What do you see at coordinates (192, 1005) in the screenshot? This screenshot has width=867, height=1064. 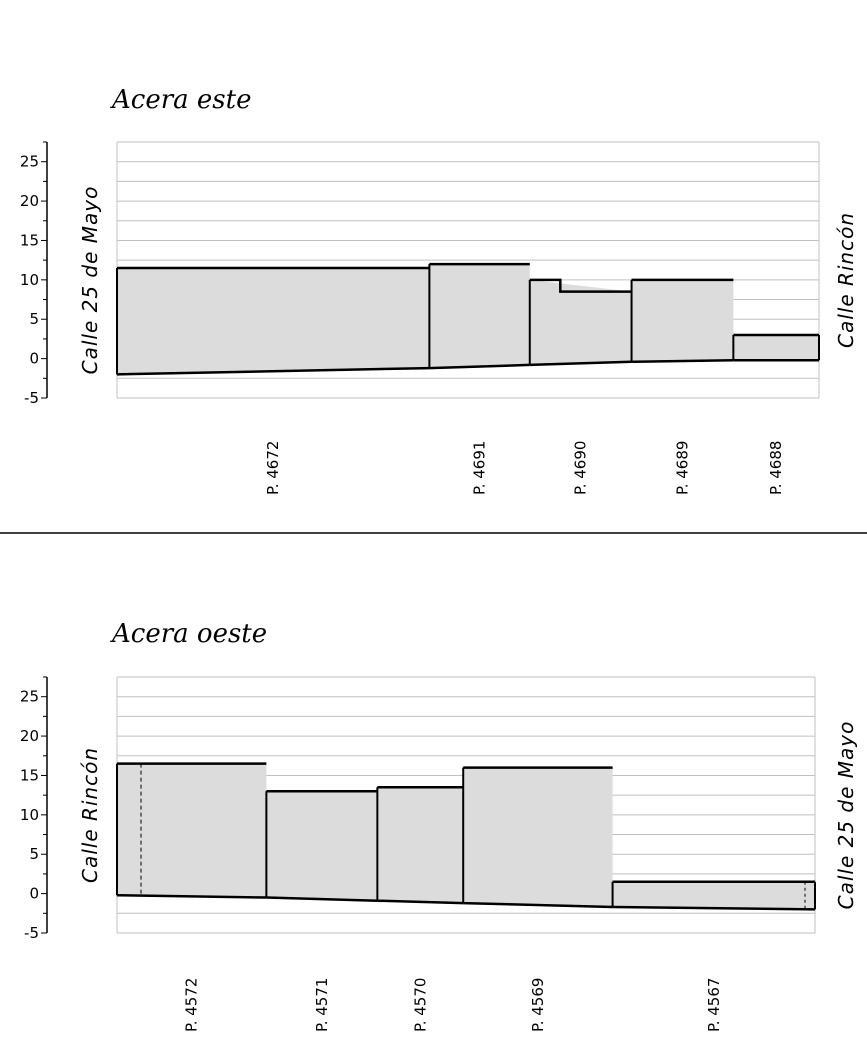 I see `plot-label: P. 4572` at bounding box center [192, 1005].